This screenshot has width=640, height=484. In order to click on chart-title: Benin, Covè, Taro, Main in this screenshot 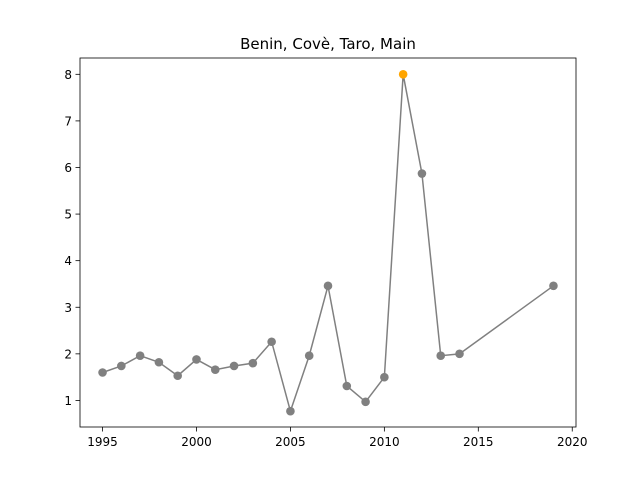, I will do `click(328, 44)`.